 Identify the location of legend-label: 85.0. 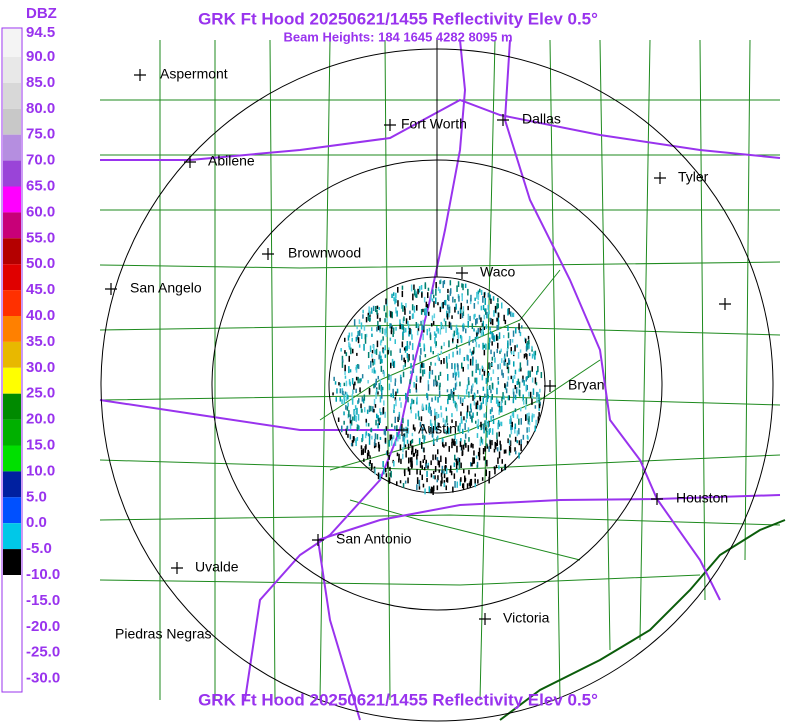
(40, 82).